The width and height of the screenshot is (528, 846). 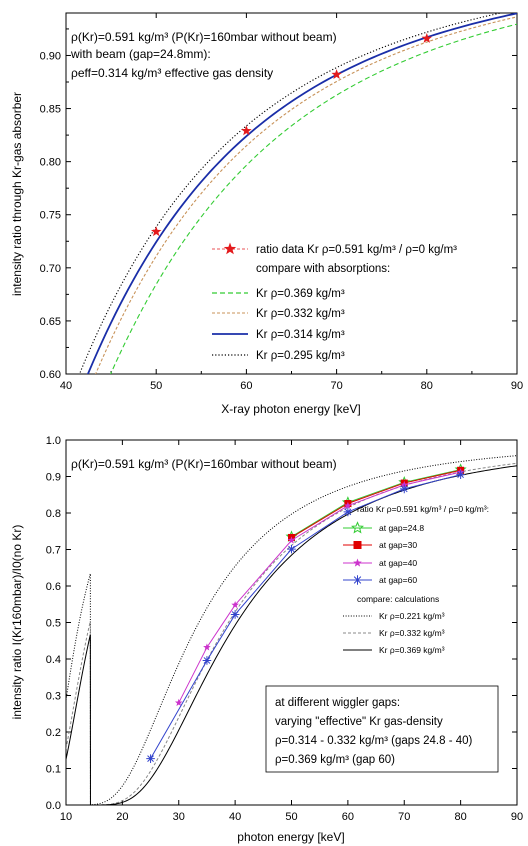 What do you see at coordinates (423, 509) in the screenshot?
I see `bottom-legend-header: ratio Kr ρ=0.591 kg/m³ / ρ=0 kg/m³:` at bounding box center [423, 509].